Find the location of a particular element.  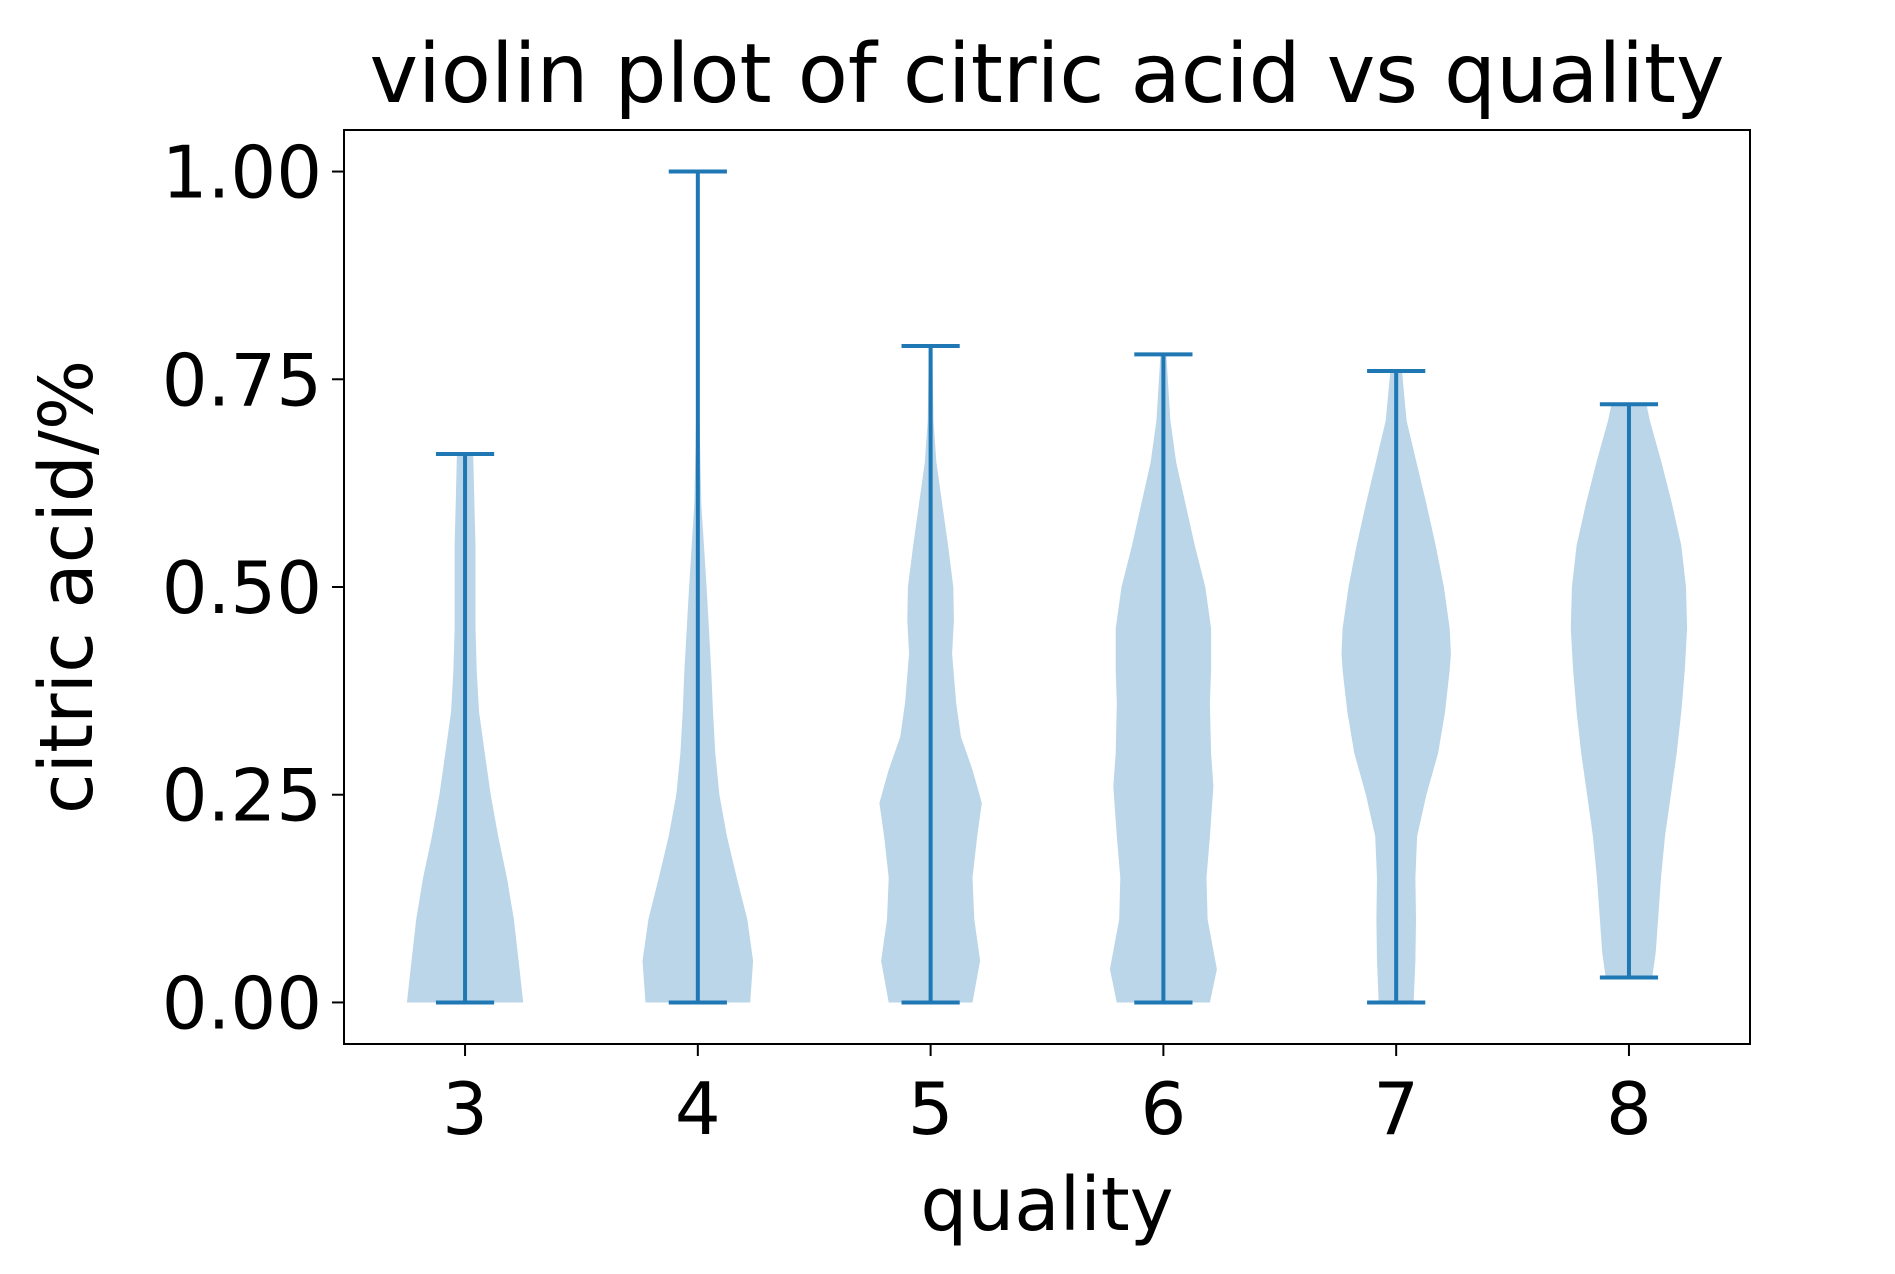

y-tick-label: 0.75 is located at coordinates (242, 380).